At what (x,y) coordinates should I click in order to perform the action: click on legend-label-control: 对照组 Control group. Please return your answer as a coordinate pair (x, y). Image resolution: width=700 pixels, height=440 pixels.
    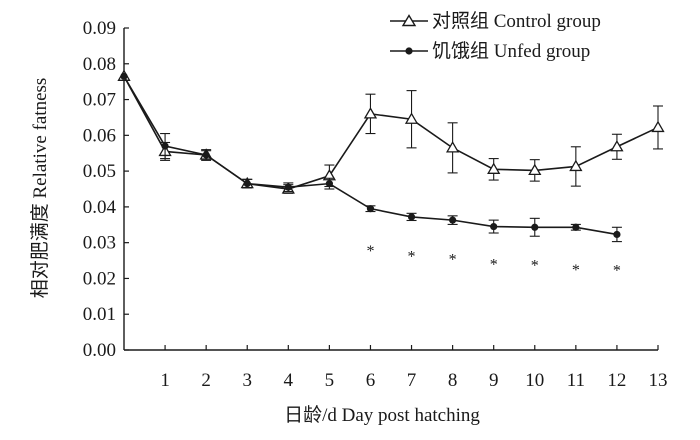
    Looking at the image, I should click on (516, 21).